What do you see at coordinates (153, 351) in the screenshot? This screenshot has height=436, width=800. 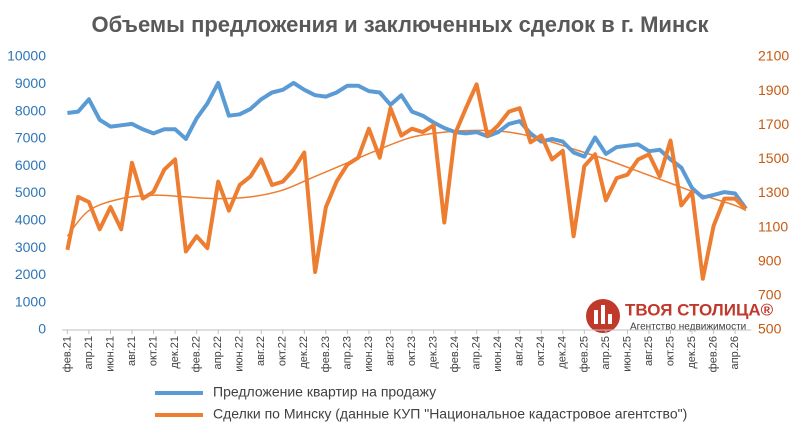 I see `x-tick-label: окт.21` at bounding box center [153, 351].